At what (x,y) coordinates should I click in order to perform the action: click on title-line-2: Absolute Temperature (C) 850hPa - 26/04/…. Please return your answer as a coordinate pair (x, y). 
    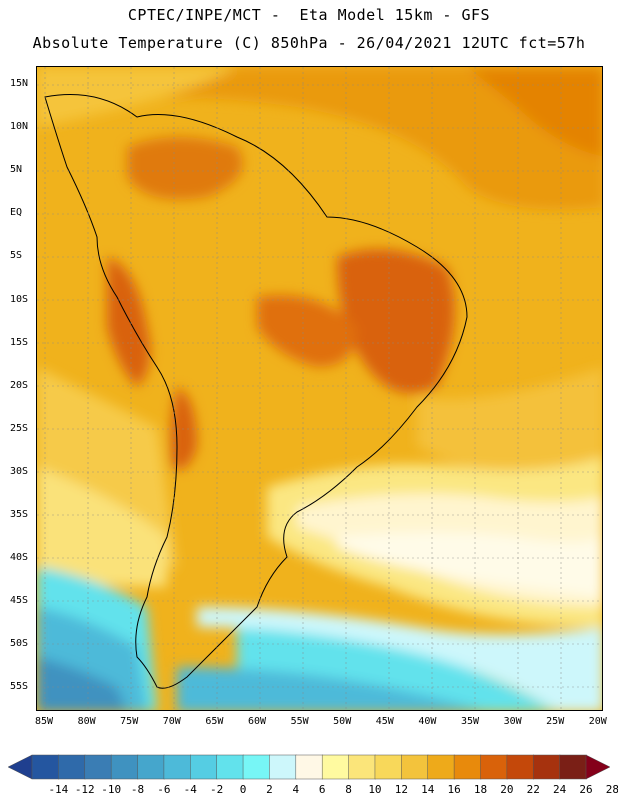
    Looking at the image, I should click on (309, 43).